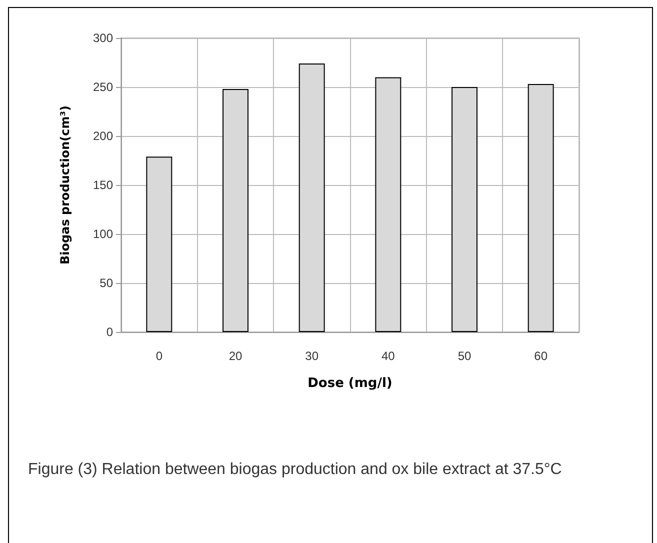 This screenshot has width=657, height=543. Describe the element at coordinates (103, 136) in the screenshot. I see `y-tick-label: 200` at that location.